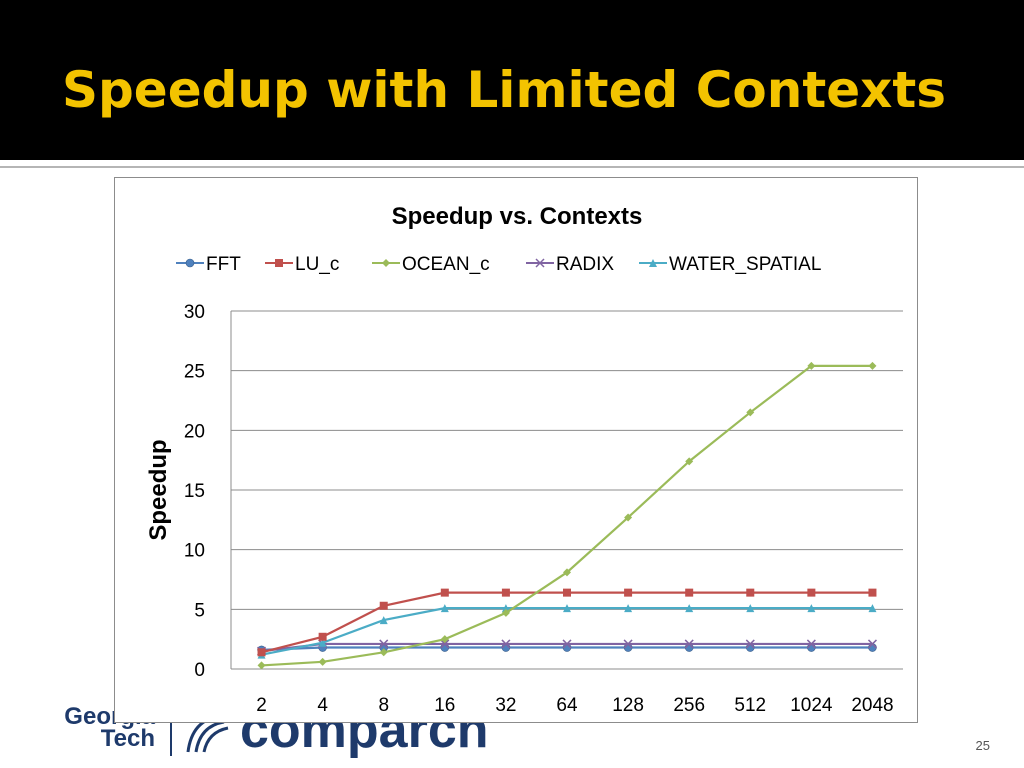 The image size is (1024, 768). I want to click on logo-divider, so click(171, 731).